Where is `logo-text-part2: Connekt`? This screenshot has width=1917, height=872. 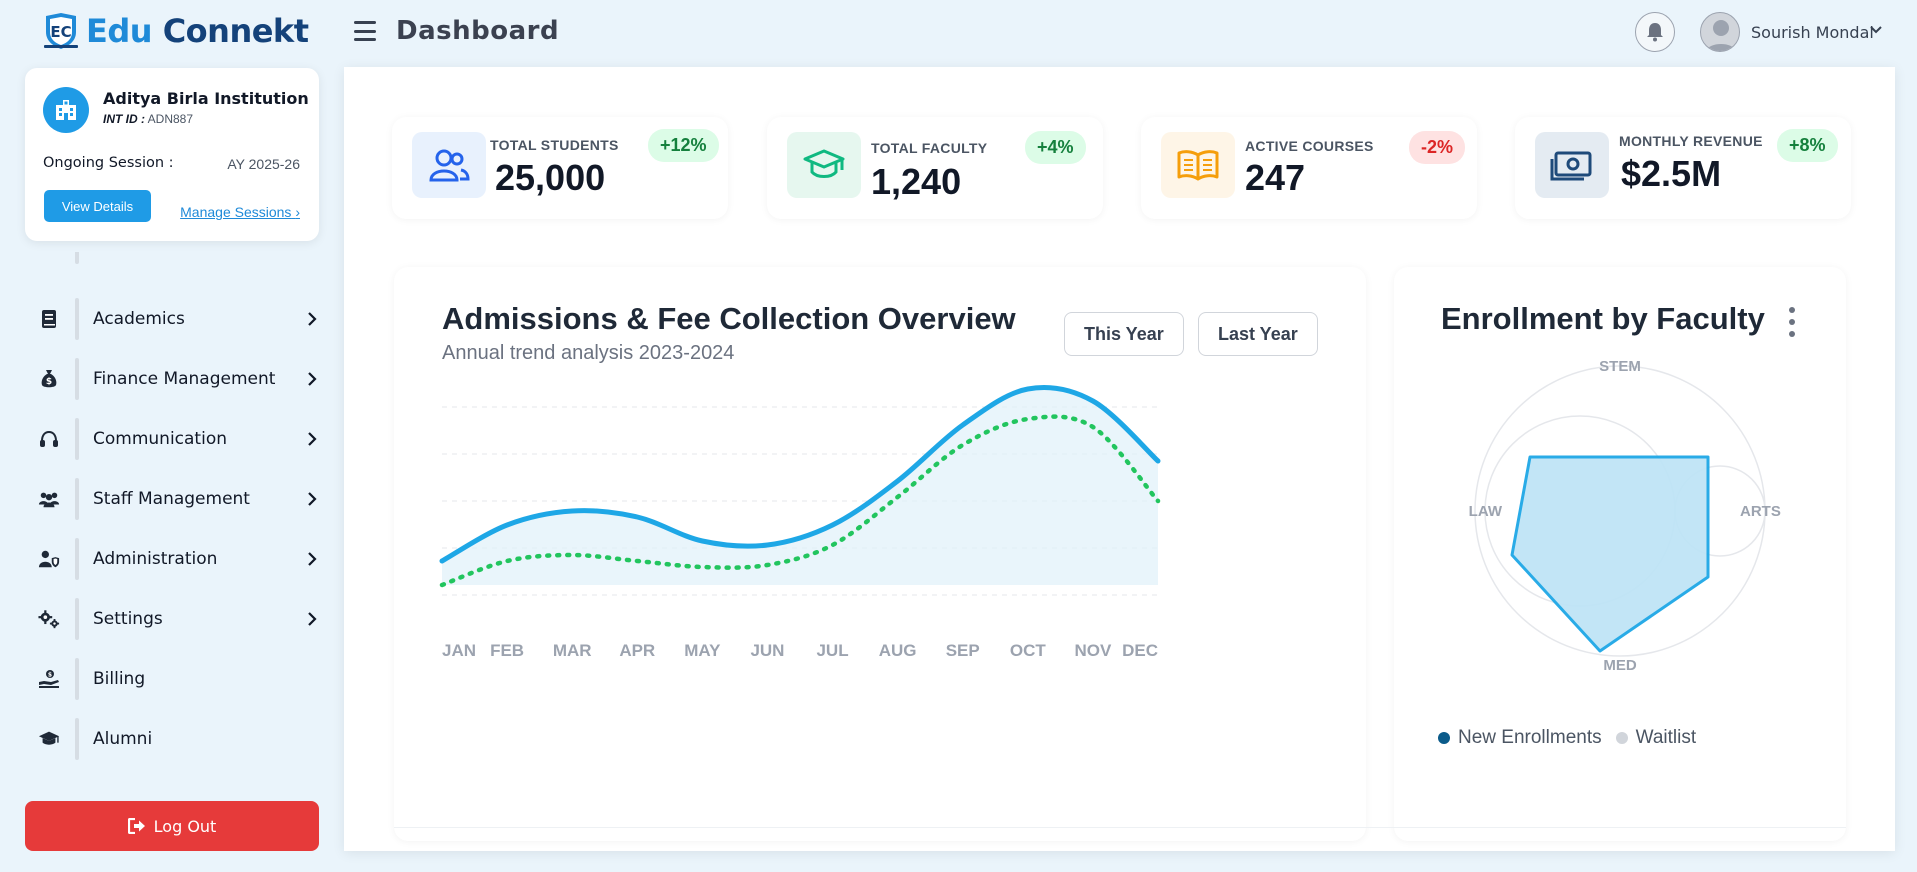 logo-text-part2: Connekt is located at coordinates (230, 31).